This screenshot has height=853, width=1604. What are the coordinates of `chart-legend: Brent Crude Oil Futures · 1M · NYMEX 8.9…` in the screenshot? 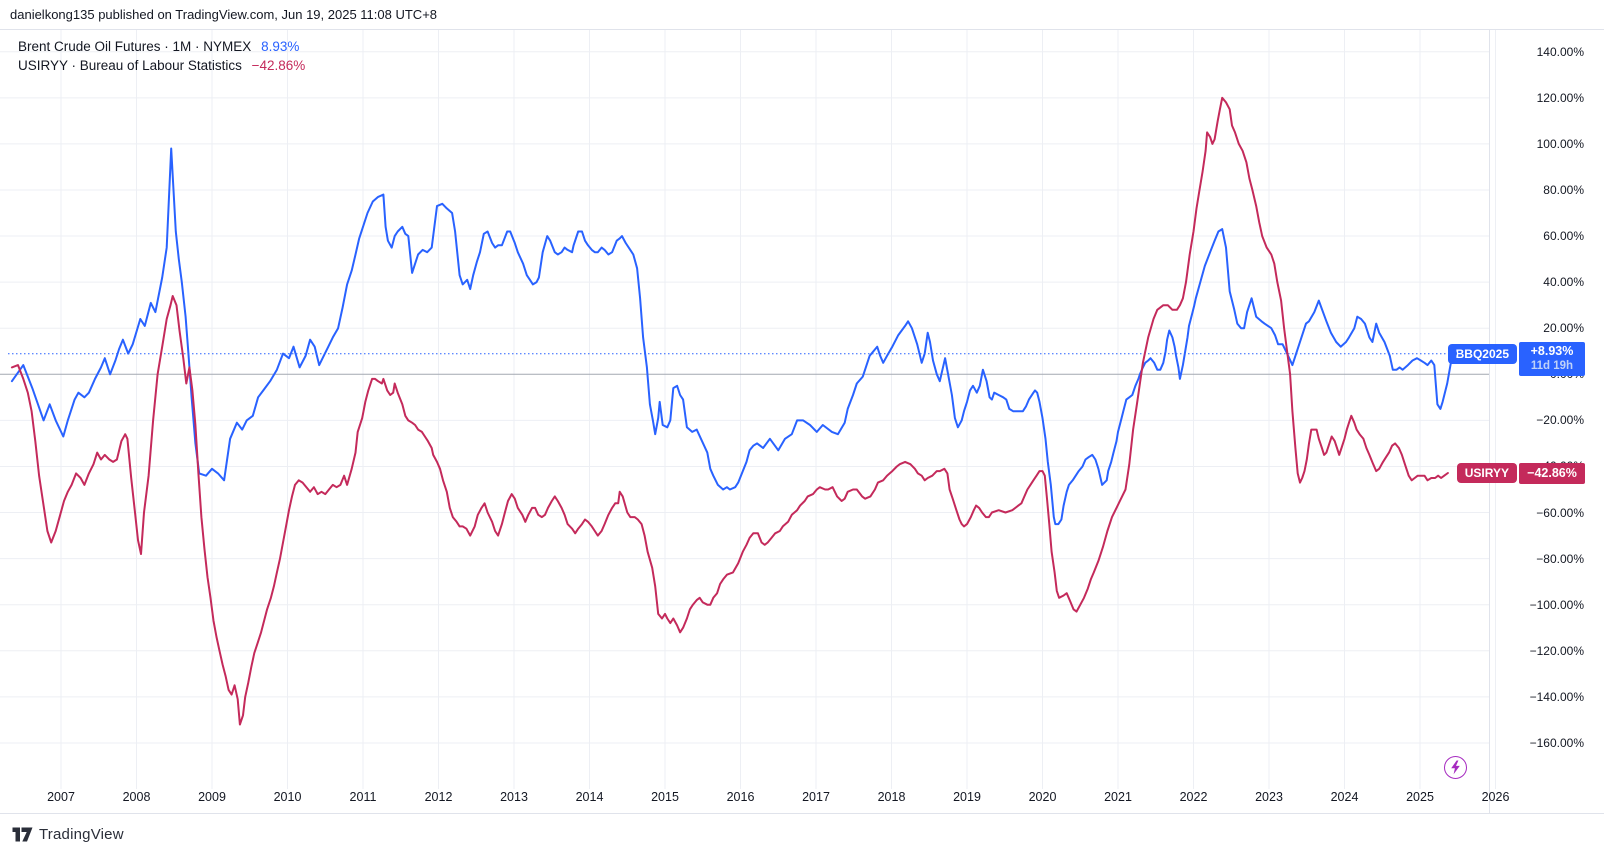 It's located at (161, 56).